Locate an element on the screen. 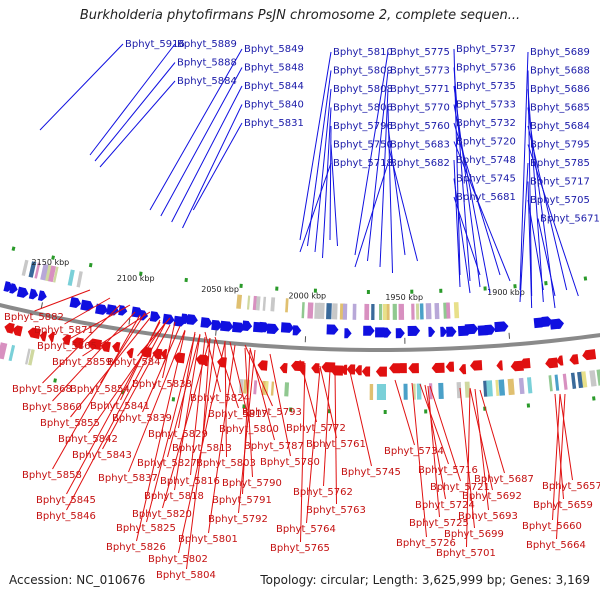 Image resolution: width=600 pixels, height=600 pixels. gene-label-bottom: Bphyt_5664 is located at coordinates (556, 545).